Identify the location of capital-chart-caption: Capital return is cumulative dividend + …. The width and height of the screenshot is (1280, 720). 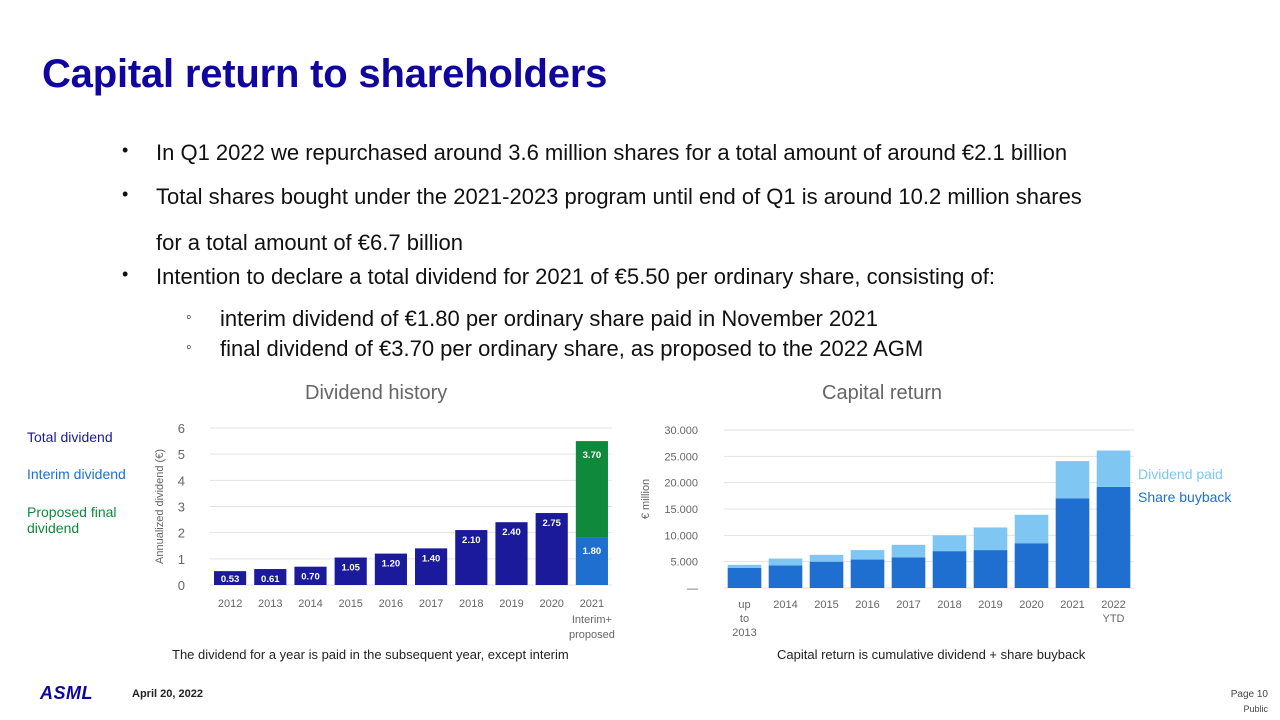
(931, 654).